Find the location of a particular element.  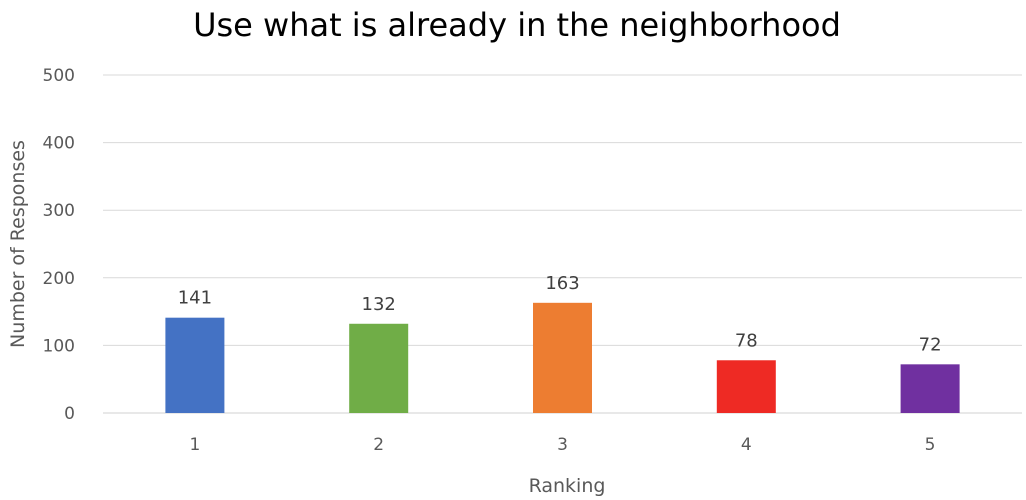

y-tick-label: 500 is located at coordinates (59, 76).